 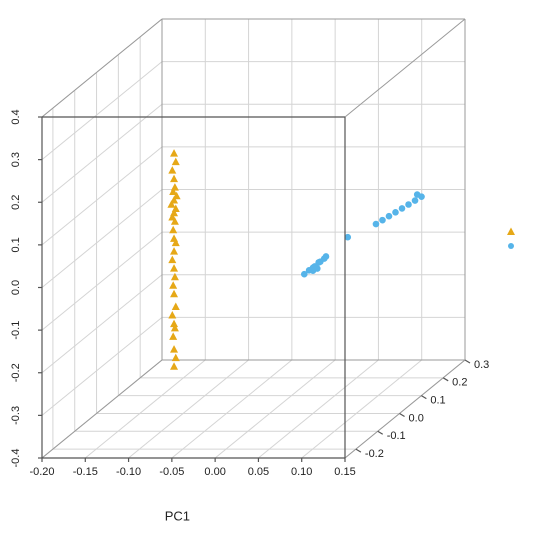 What do you see at coordinates (16, 415) in the screenshot?
I see `y-tick-label: -0.3` at bounding box center [16, 415].